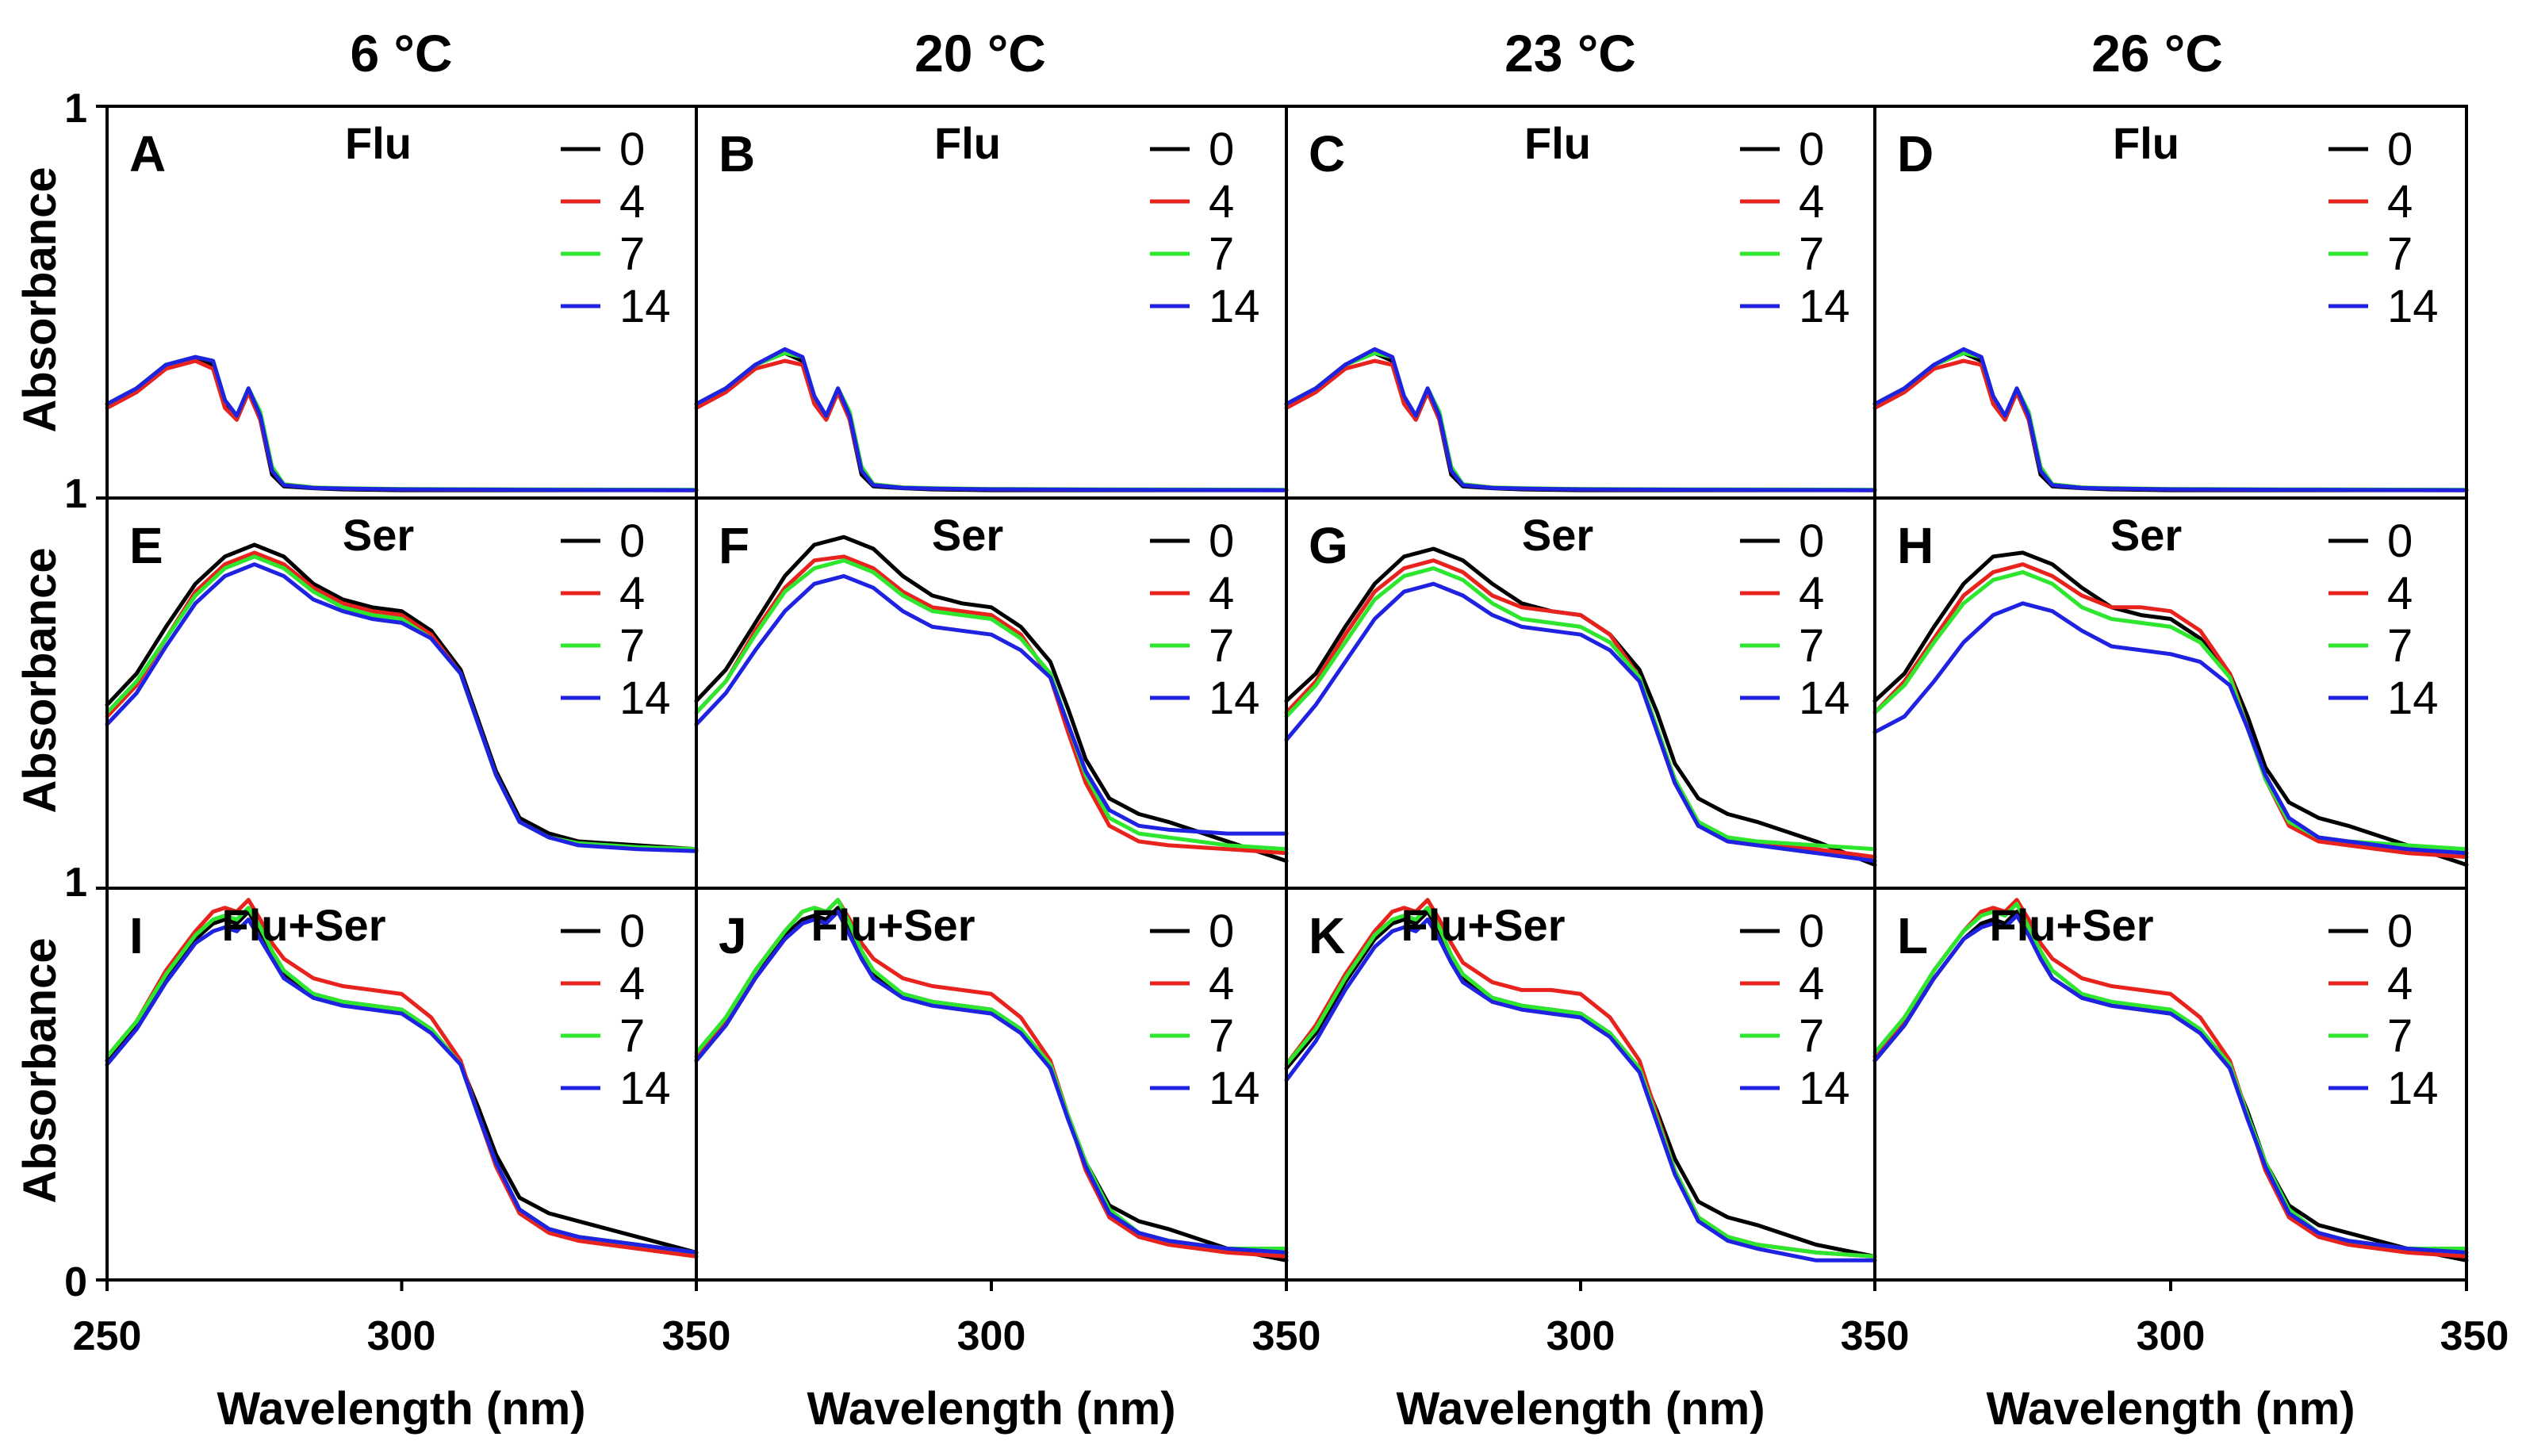  I want to click on y-tick-bottom-row-1: 1, so click(75, 494).